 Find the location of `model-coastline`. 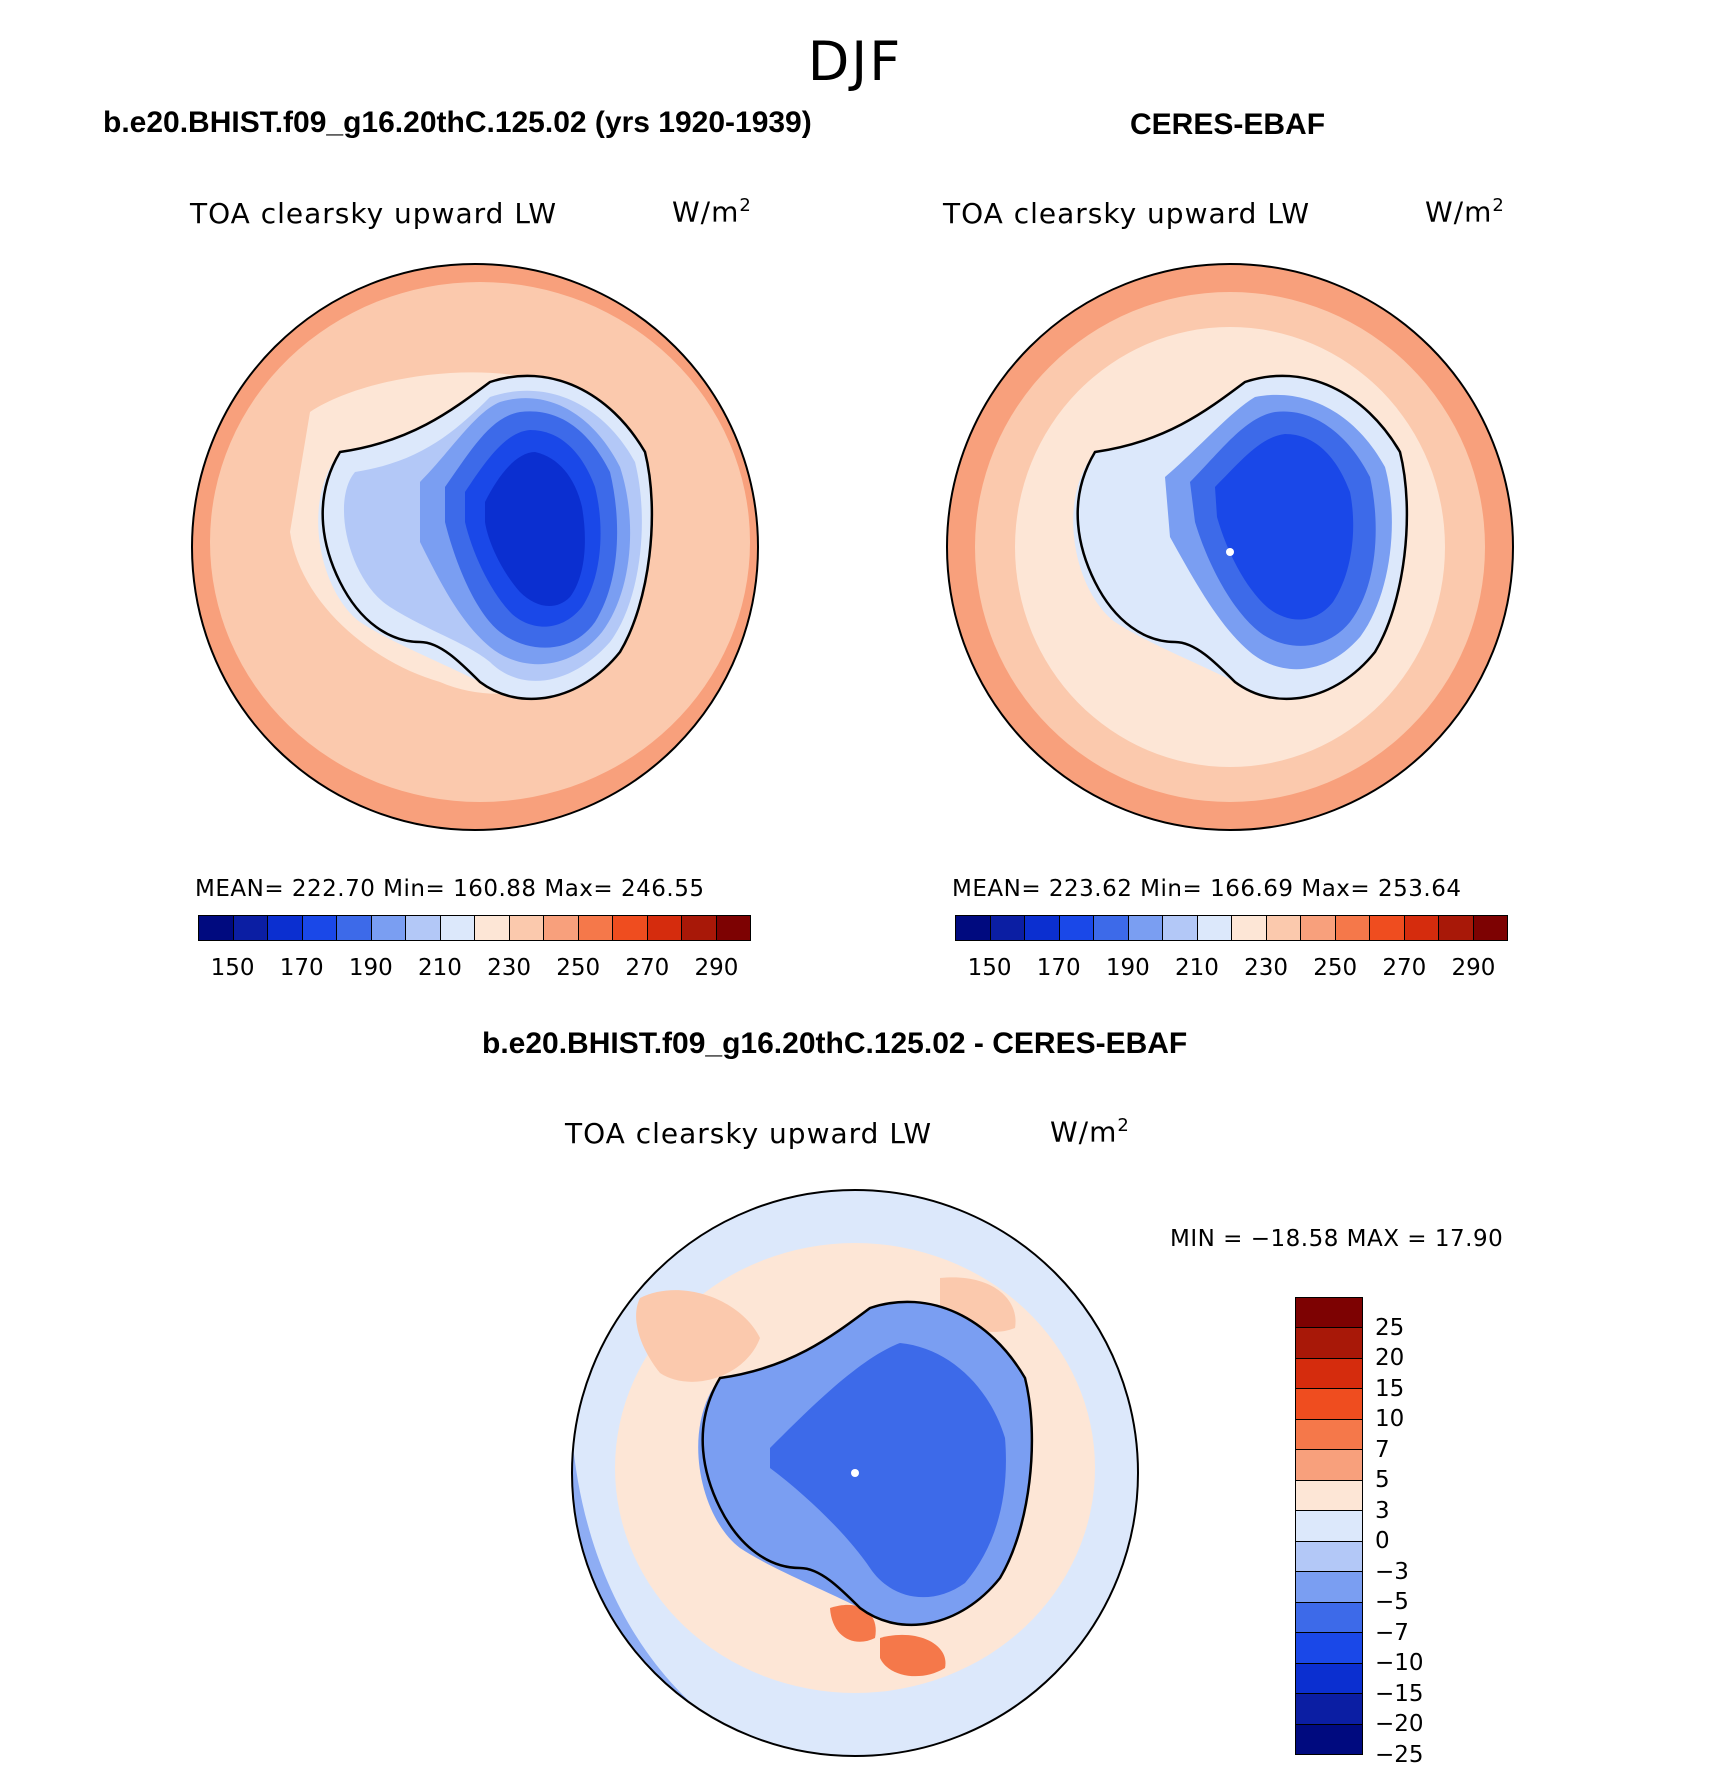

model-coastline is located at coordinates (487, 537).